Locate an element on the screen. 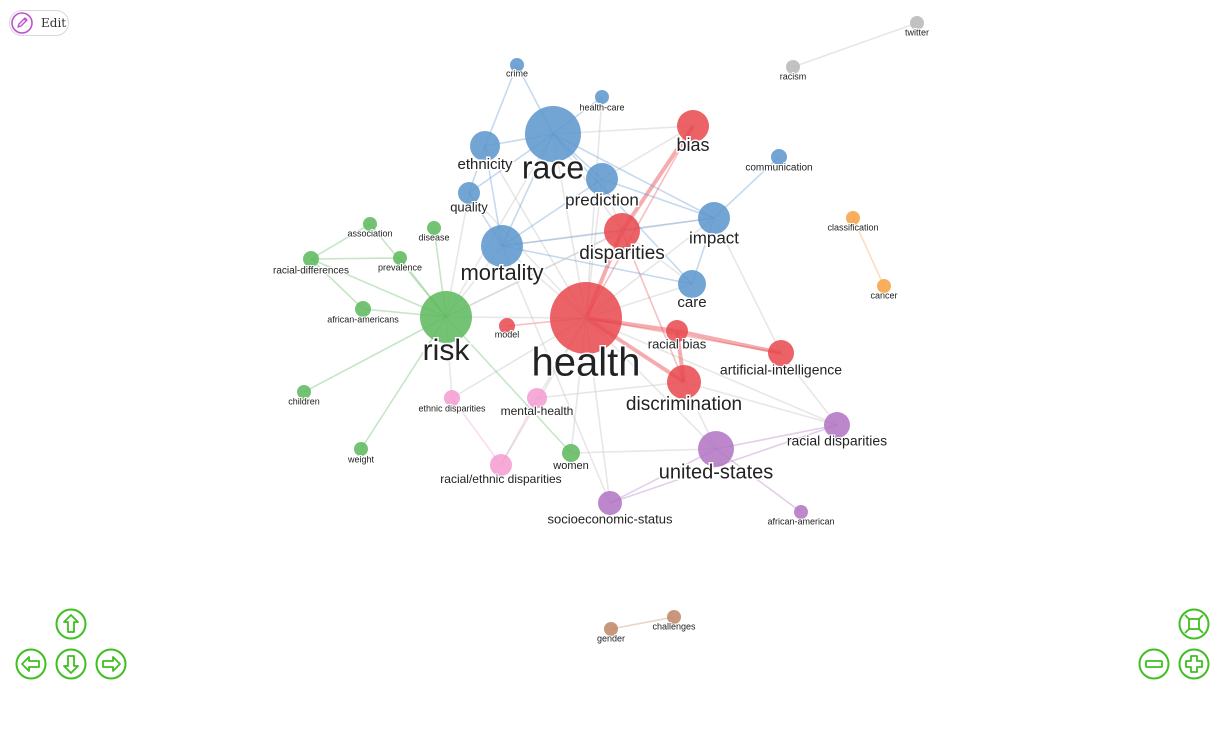 The height and width of the screenshot is (736, 1227). node-children is located at coordinates (304, 392).